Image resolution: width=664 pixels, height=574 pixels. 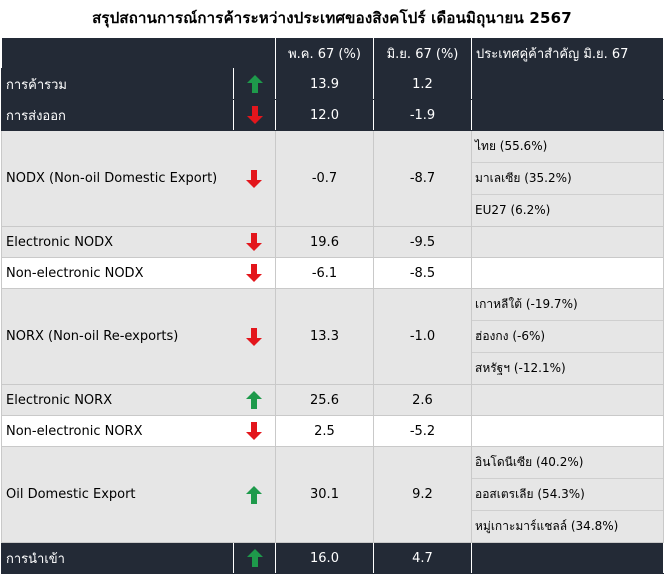 What do you see at coordinates (567, 147) in the screenshot?
I see `partner-item: ไทย (55.6%)` at bounding box center [567, 147].